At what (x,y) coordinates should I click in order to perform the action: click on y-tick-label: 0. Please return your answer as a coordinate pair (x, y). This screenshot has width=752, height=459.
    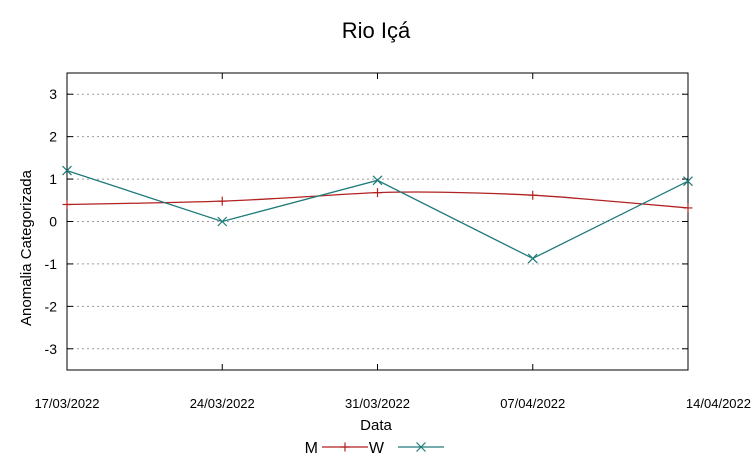
    Looking at the image, I should click on (53, 222).